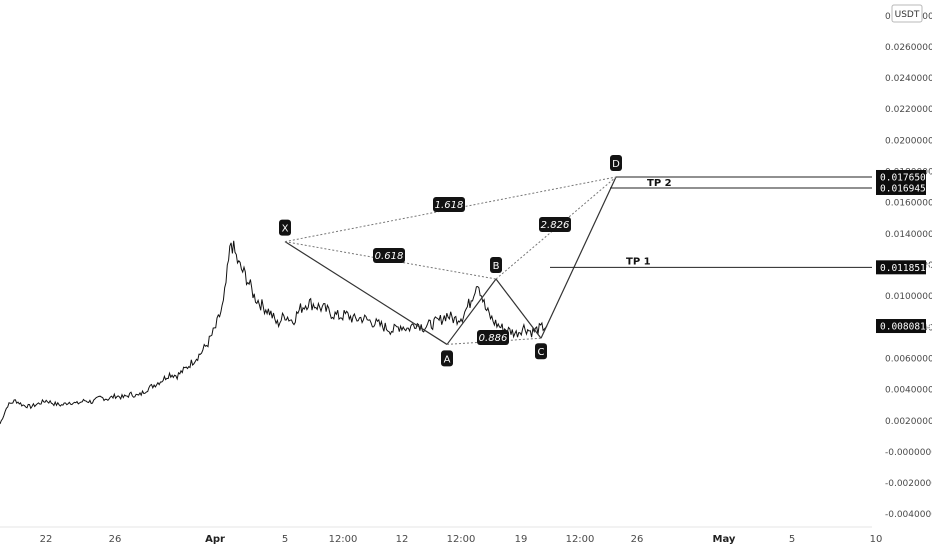  What do you see at coordinates (906, 177) in the screenshot?
I see `price-tag-label: 0.0176504` at bounding box center [906, 177].